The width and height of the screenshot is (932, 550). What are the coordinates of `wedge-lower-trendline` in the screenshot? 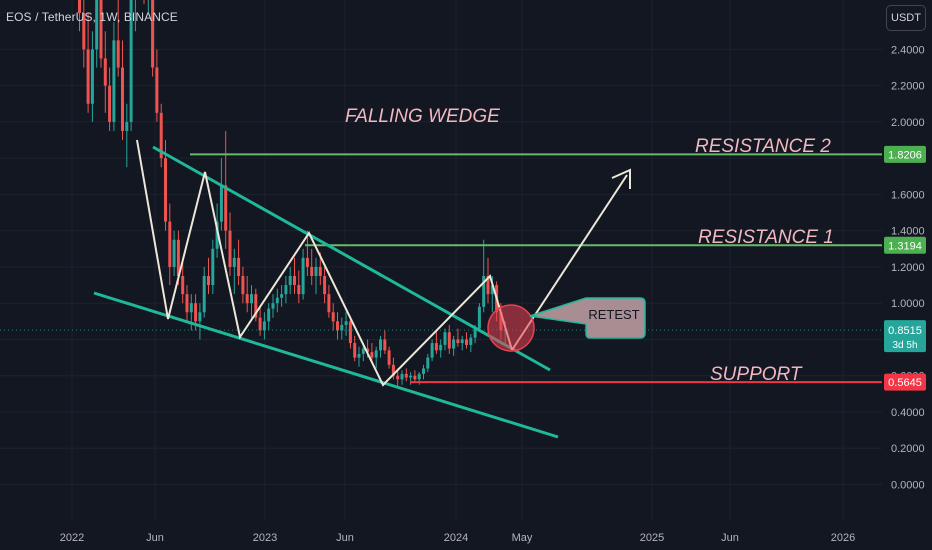 It's located at (326, 365).